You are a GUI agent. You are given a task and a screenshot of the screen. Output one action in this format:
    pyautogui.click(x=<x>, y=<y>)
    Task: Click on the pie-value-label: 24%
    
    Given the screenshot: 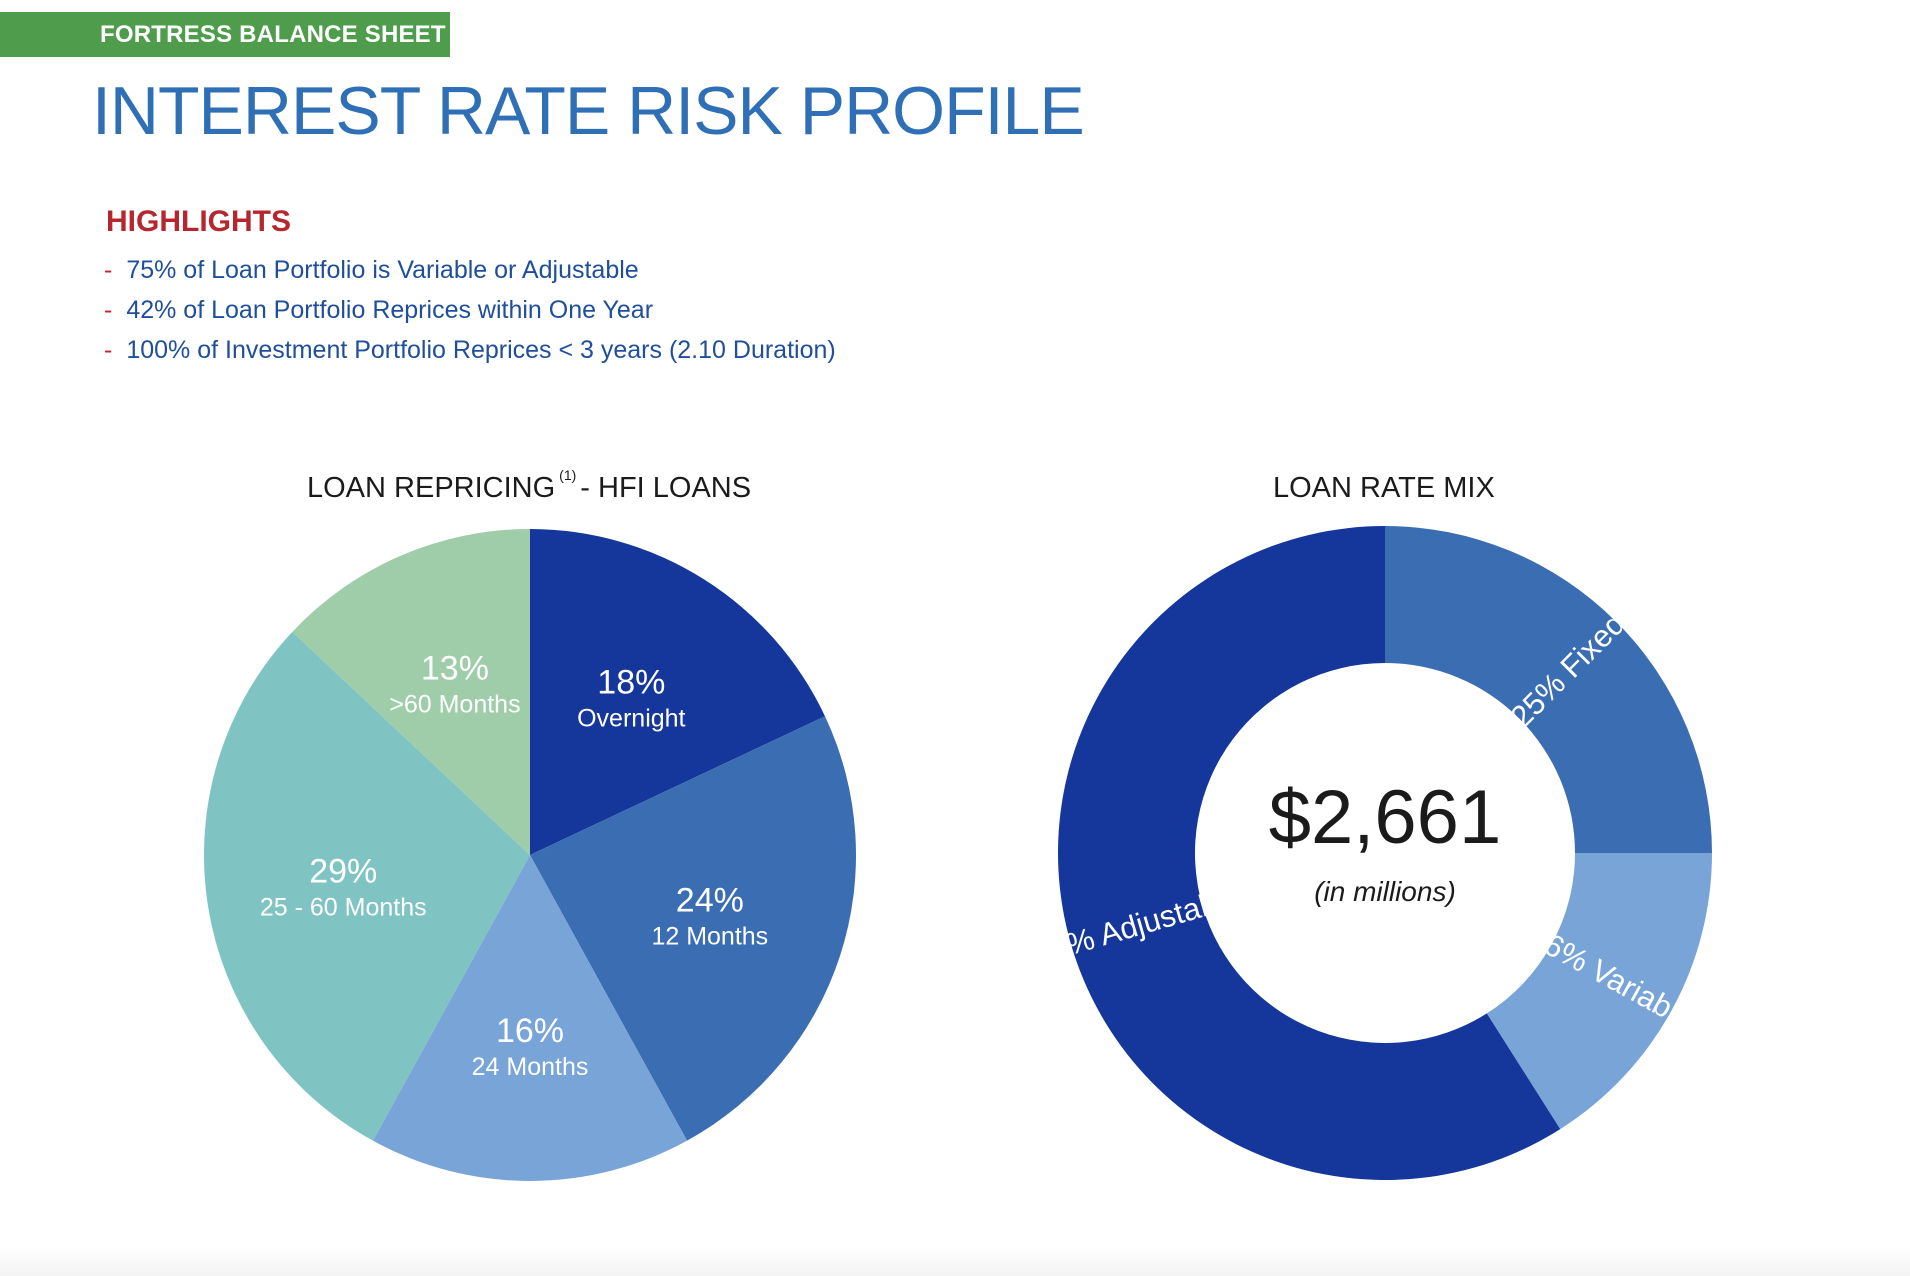 What is the action you would take?
    pyautogui.click(x=710, y=900)
    